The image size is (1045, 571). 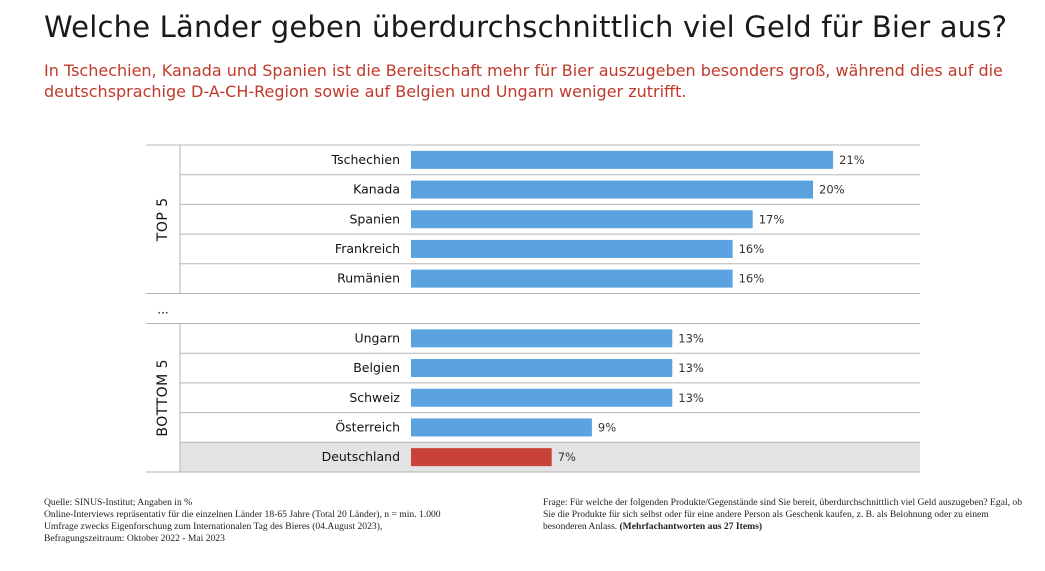 What do you see at coordinates (572, 248) in the screenshot?
I see `bar-frankreich` at bounding box center [572, 248].